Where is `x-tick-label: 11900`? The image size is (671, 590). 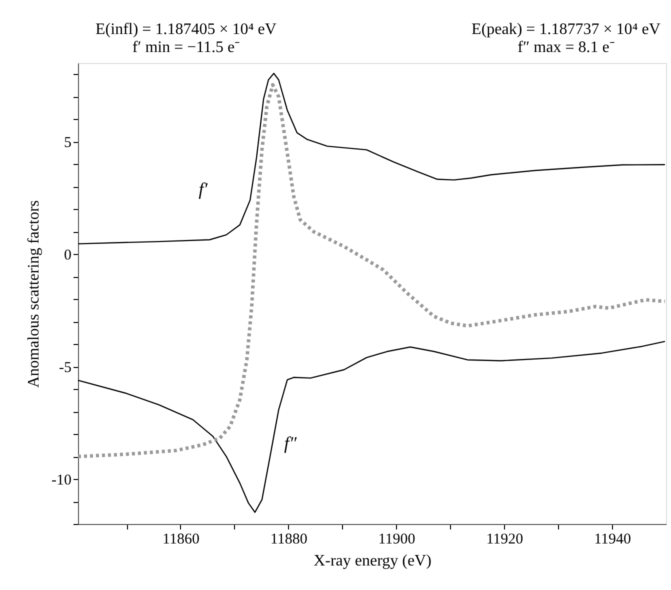 x-tick-label: 11900 is located at coordinates (397, 540).